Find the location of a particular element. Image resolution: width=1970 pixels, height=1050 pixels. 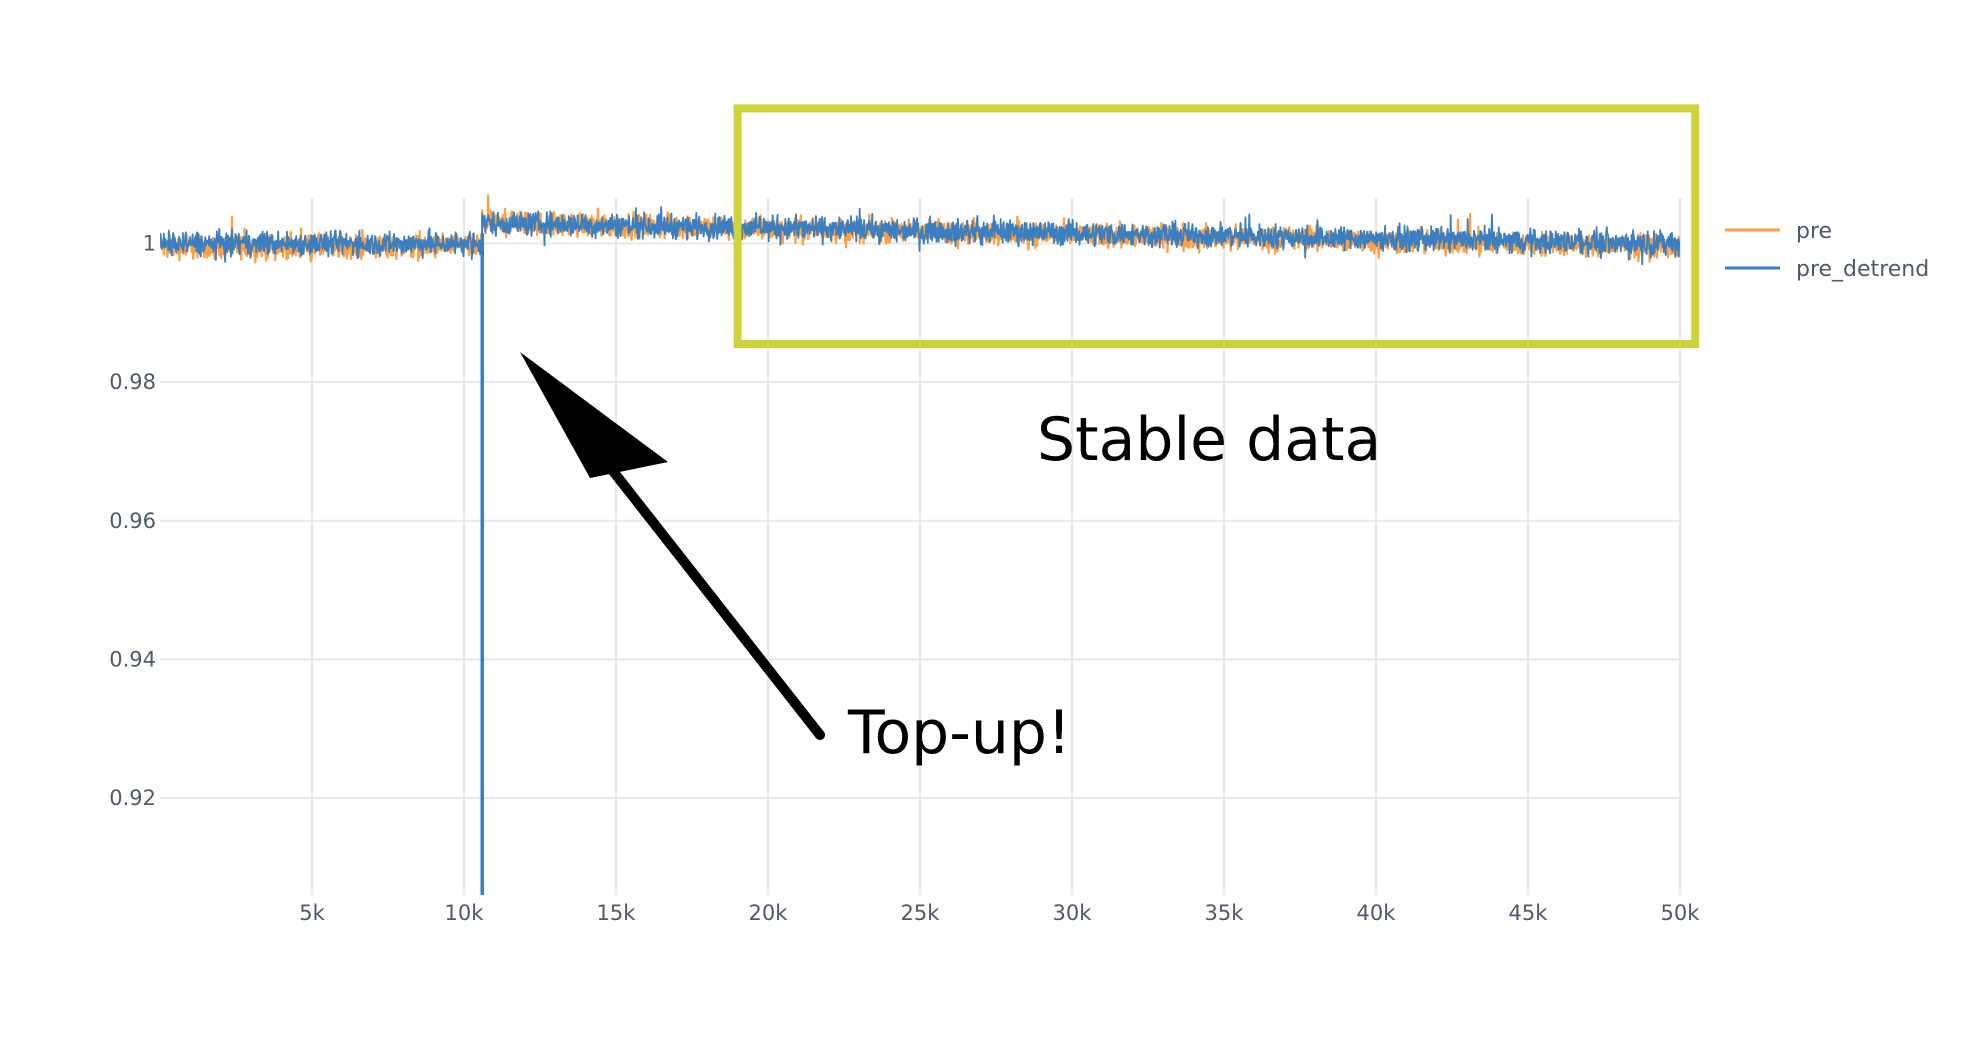

legend-label-pre: pre is located at coordinates (1814, 231).